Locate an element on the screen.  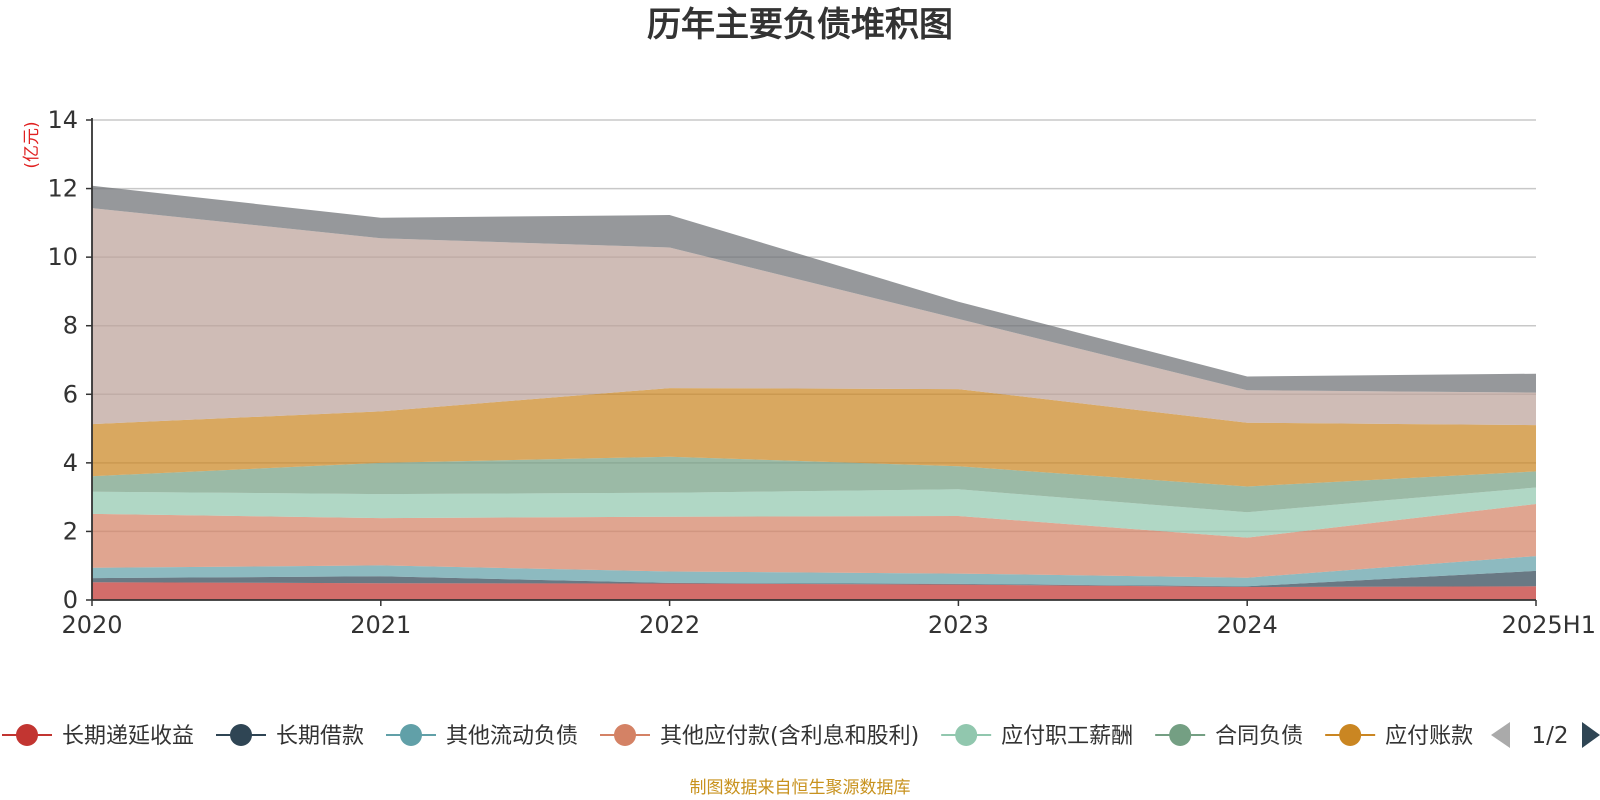
x-tick-label: 2022 is located at coordinates (669, 625).